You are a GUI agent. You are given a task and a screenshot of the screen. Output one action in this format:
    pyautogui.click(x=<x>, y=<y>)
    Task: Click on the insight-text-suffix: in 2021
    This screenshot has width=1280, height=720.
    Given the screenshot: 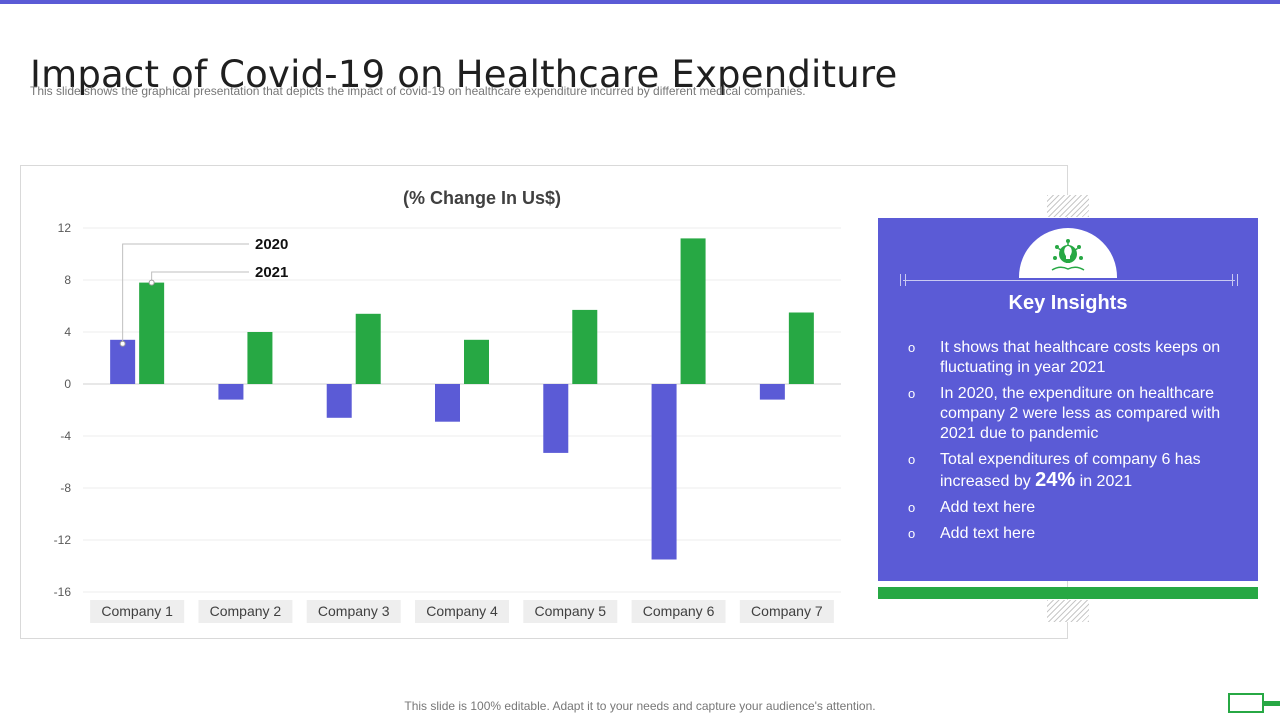 What is the action you would take?
    pyautogui.click(x=1106, y=481)
    